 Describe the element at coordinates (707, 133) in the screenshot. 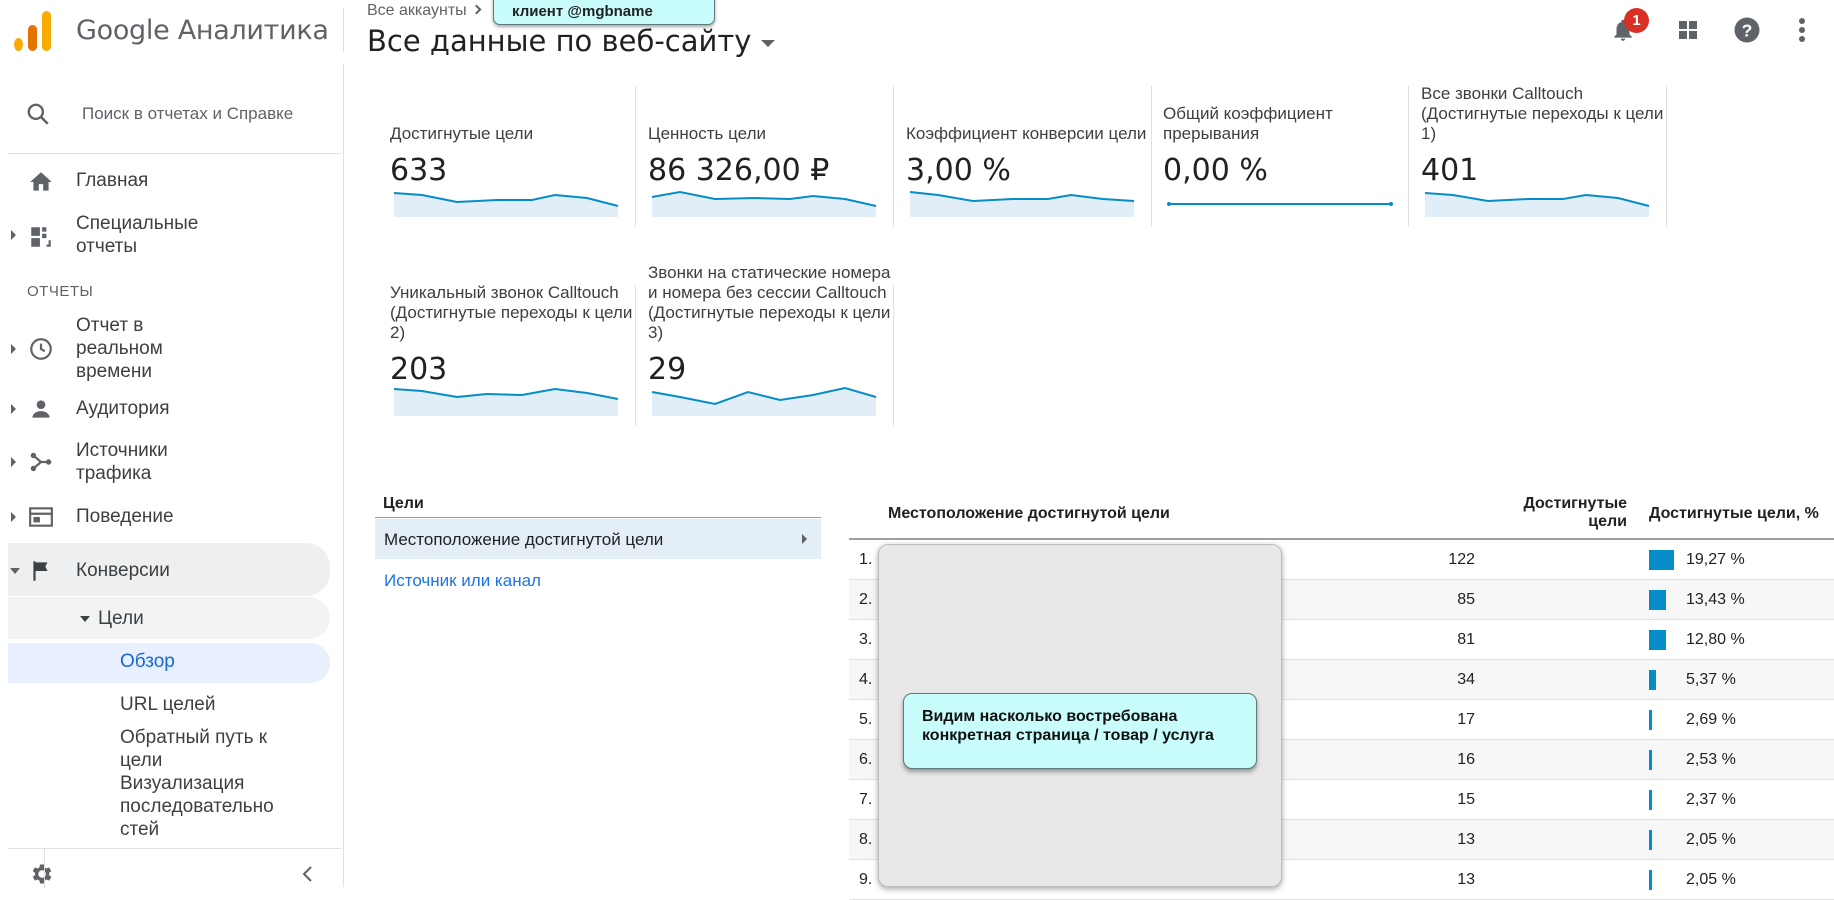

I see `metric-title: Ценность цели` at that location.